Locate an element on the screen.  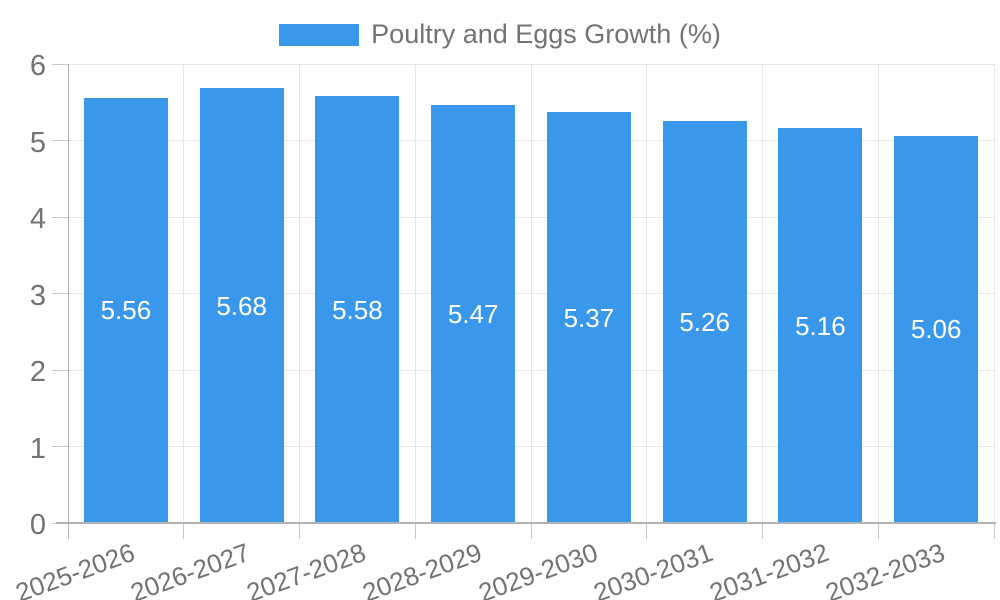
bar-value-label: 5.68 is located at coordinates (241, 305).